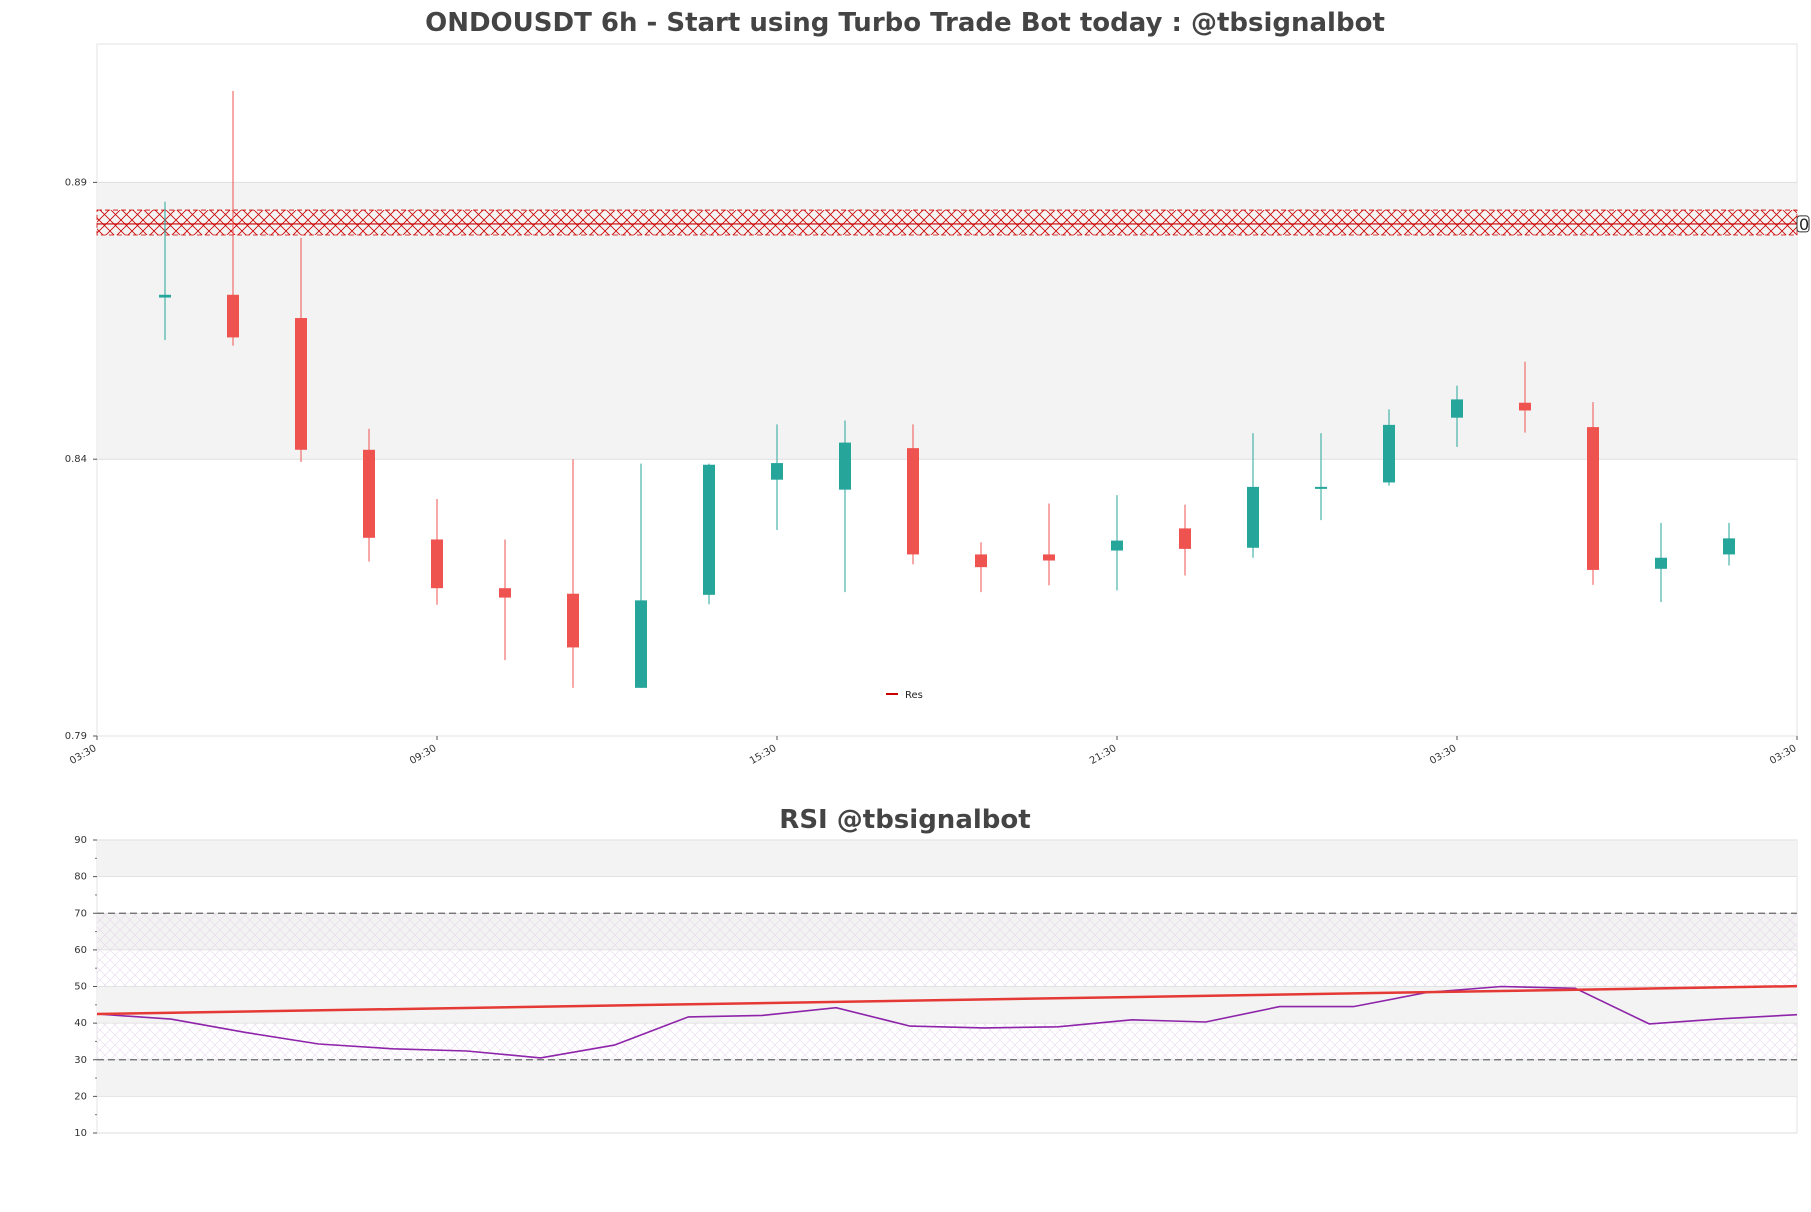 The width and height of the screenshot is (1811, 1212). What do you see at coordinates (80, 1096) in the screenshot?
I see `rsi-y-tick-label: 20` at bounding box center [80, 1096].